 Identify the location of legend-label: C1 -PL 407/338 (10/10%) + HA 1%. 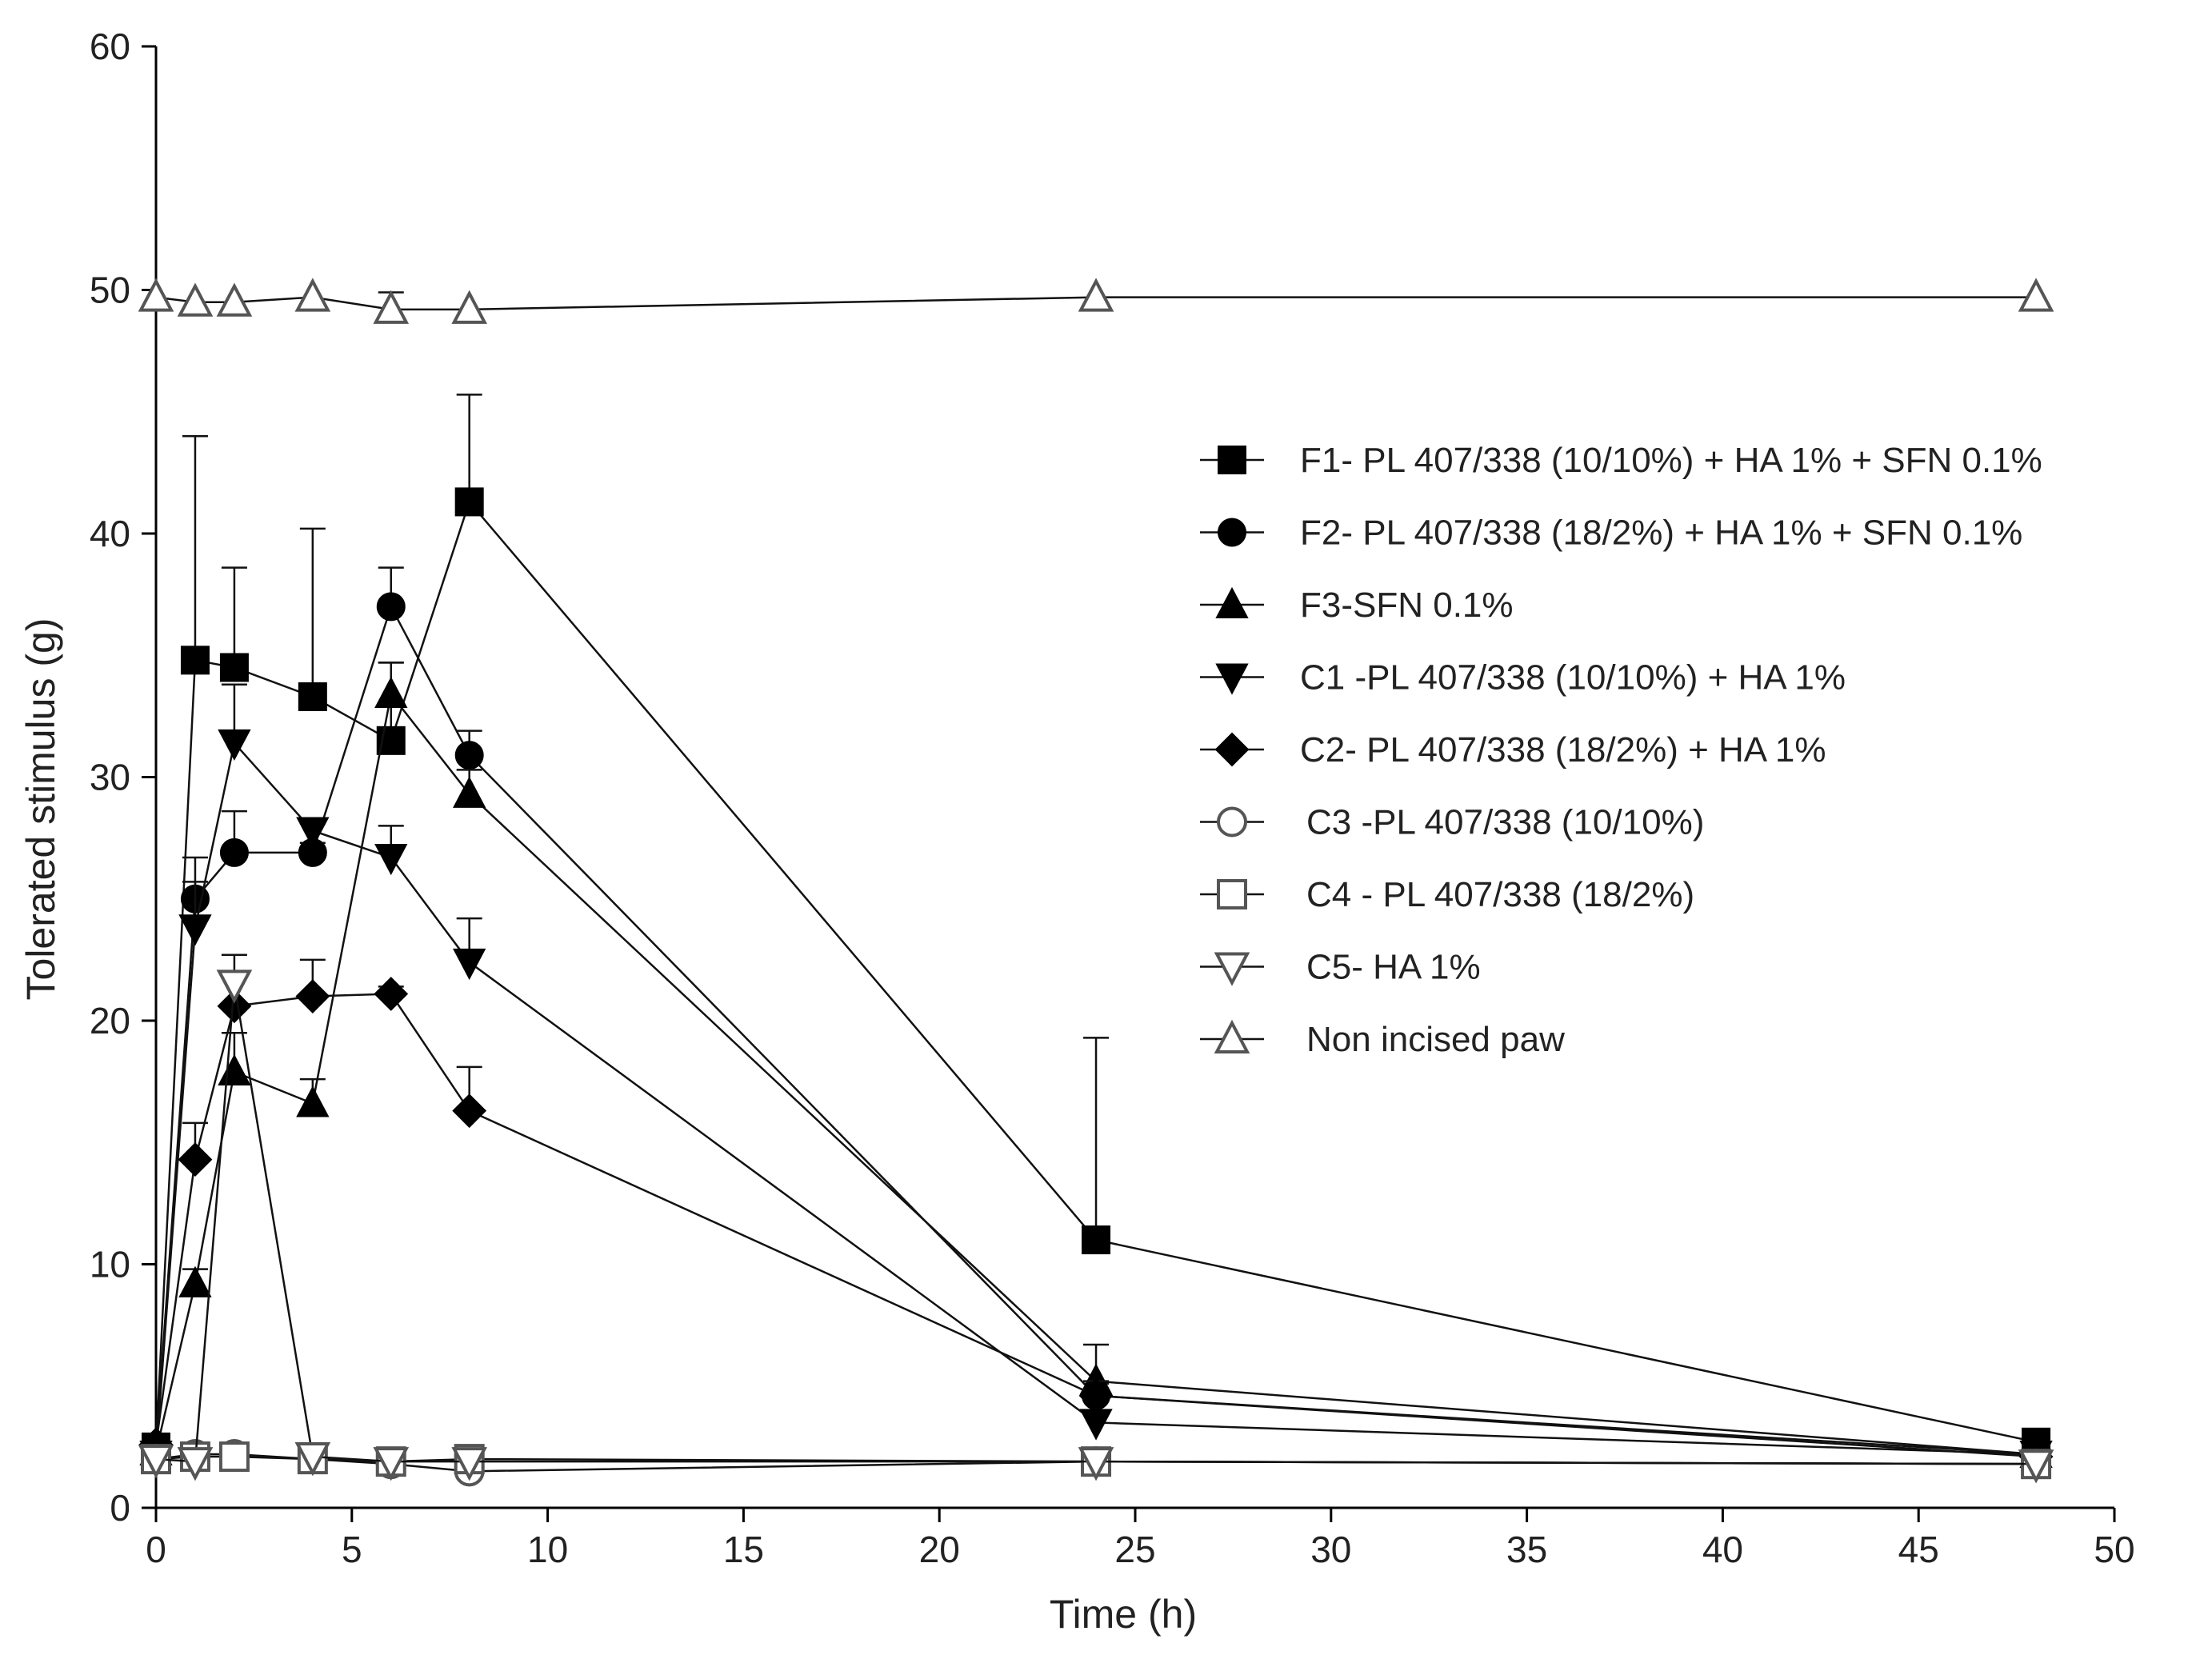
(1573, 678).